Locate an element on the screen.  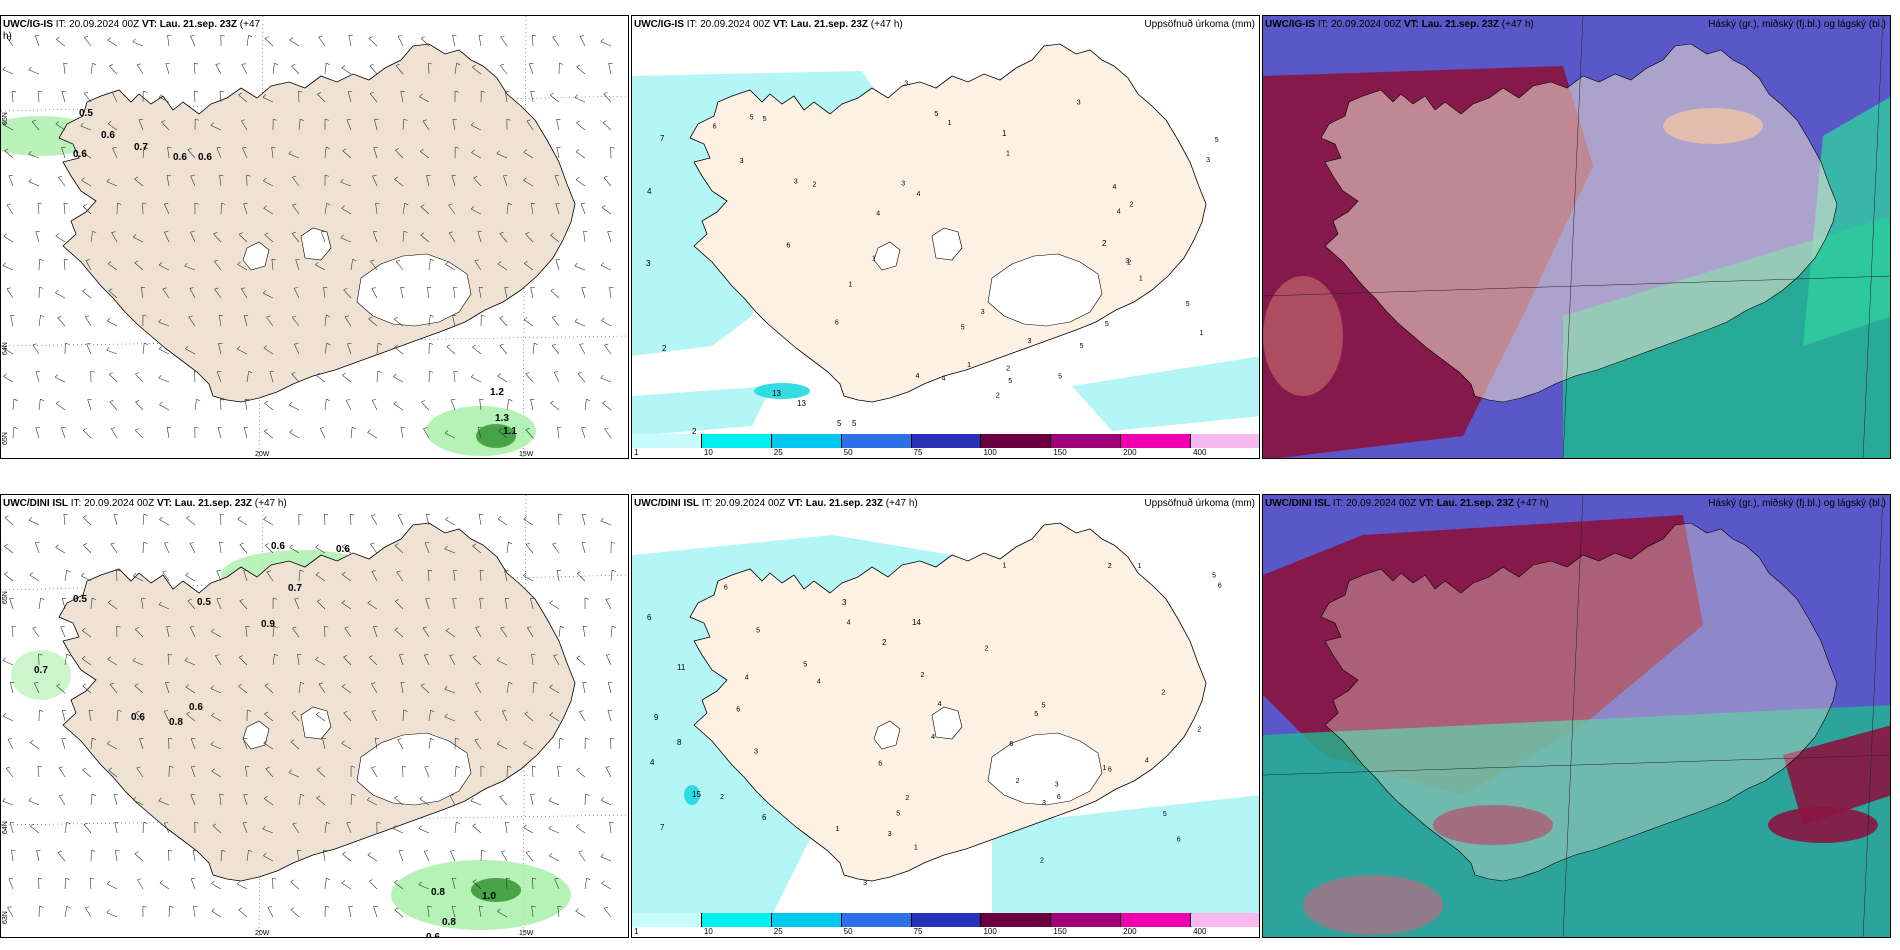
value-label: 64N is located at coordinates (5, 827).